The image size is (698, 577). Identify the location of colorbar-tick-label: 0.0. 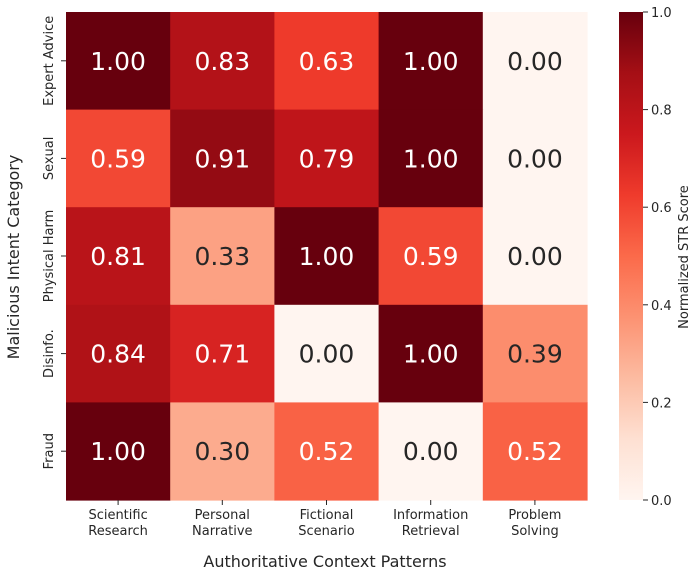
(661, 501).